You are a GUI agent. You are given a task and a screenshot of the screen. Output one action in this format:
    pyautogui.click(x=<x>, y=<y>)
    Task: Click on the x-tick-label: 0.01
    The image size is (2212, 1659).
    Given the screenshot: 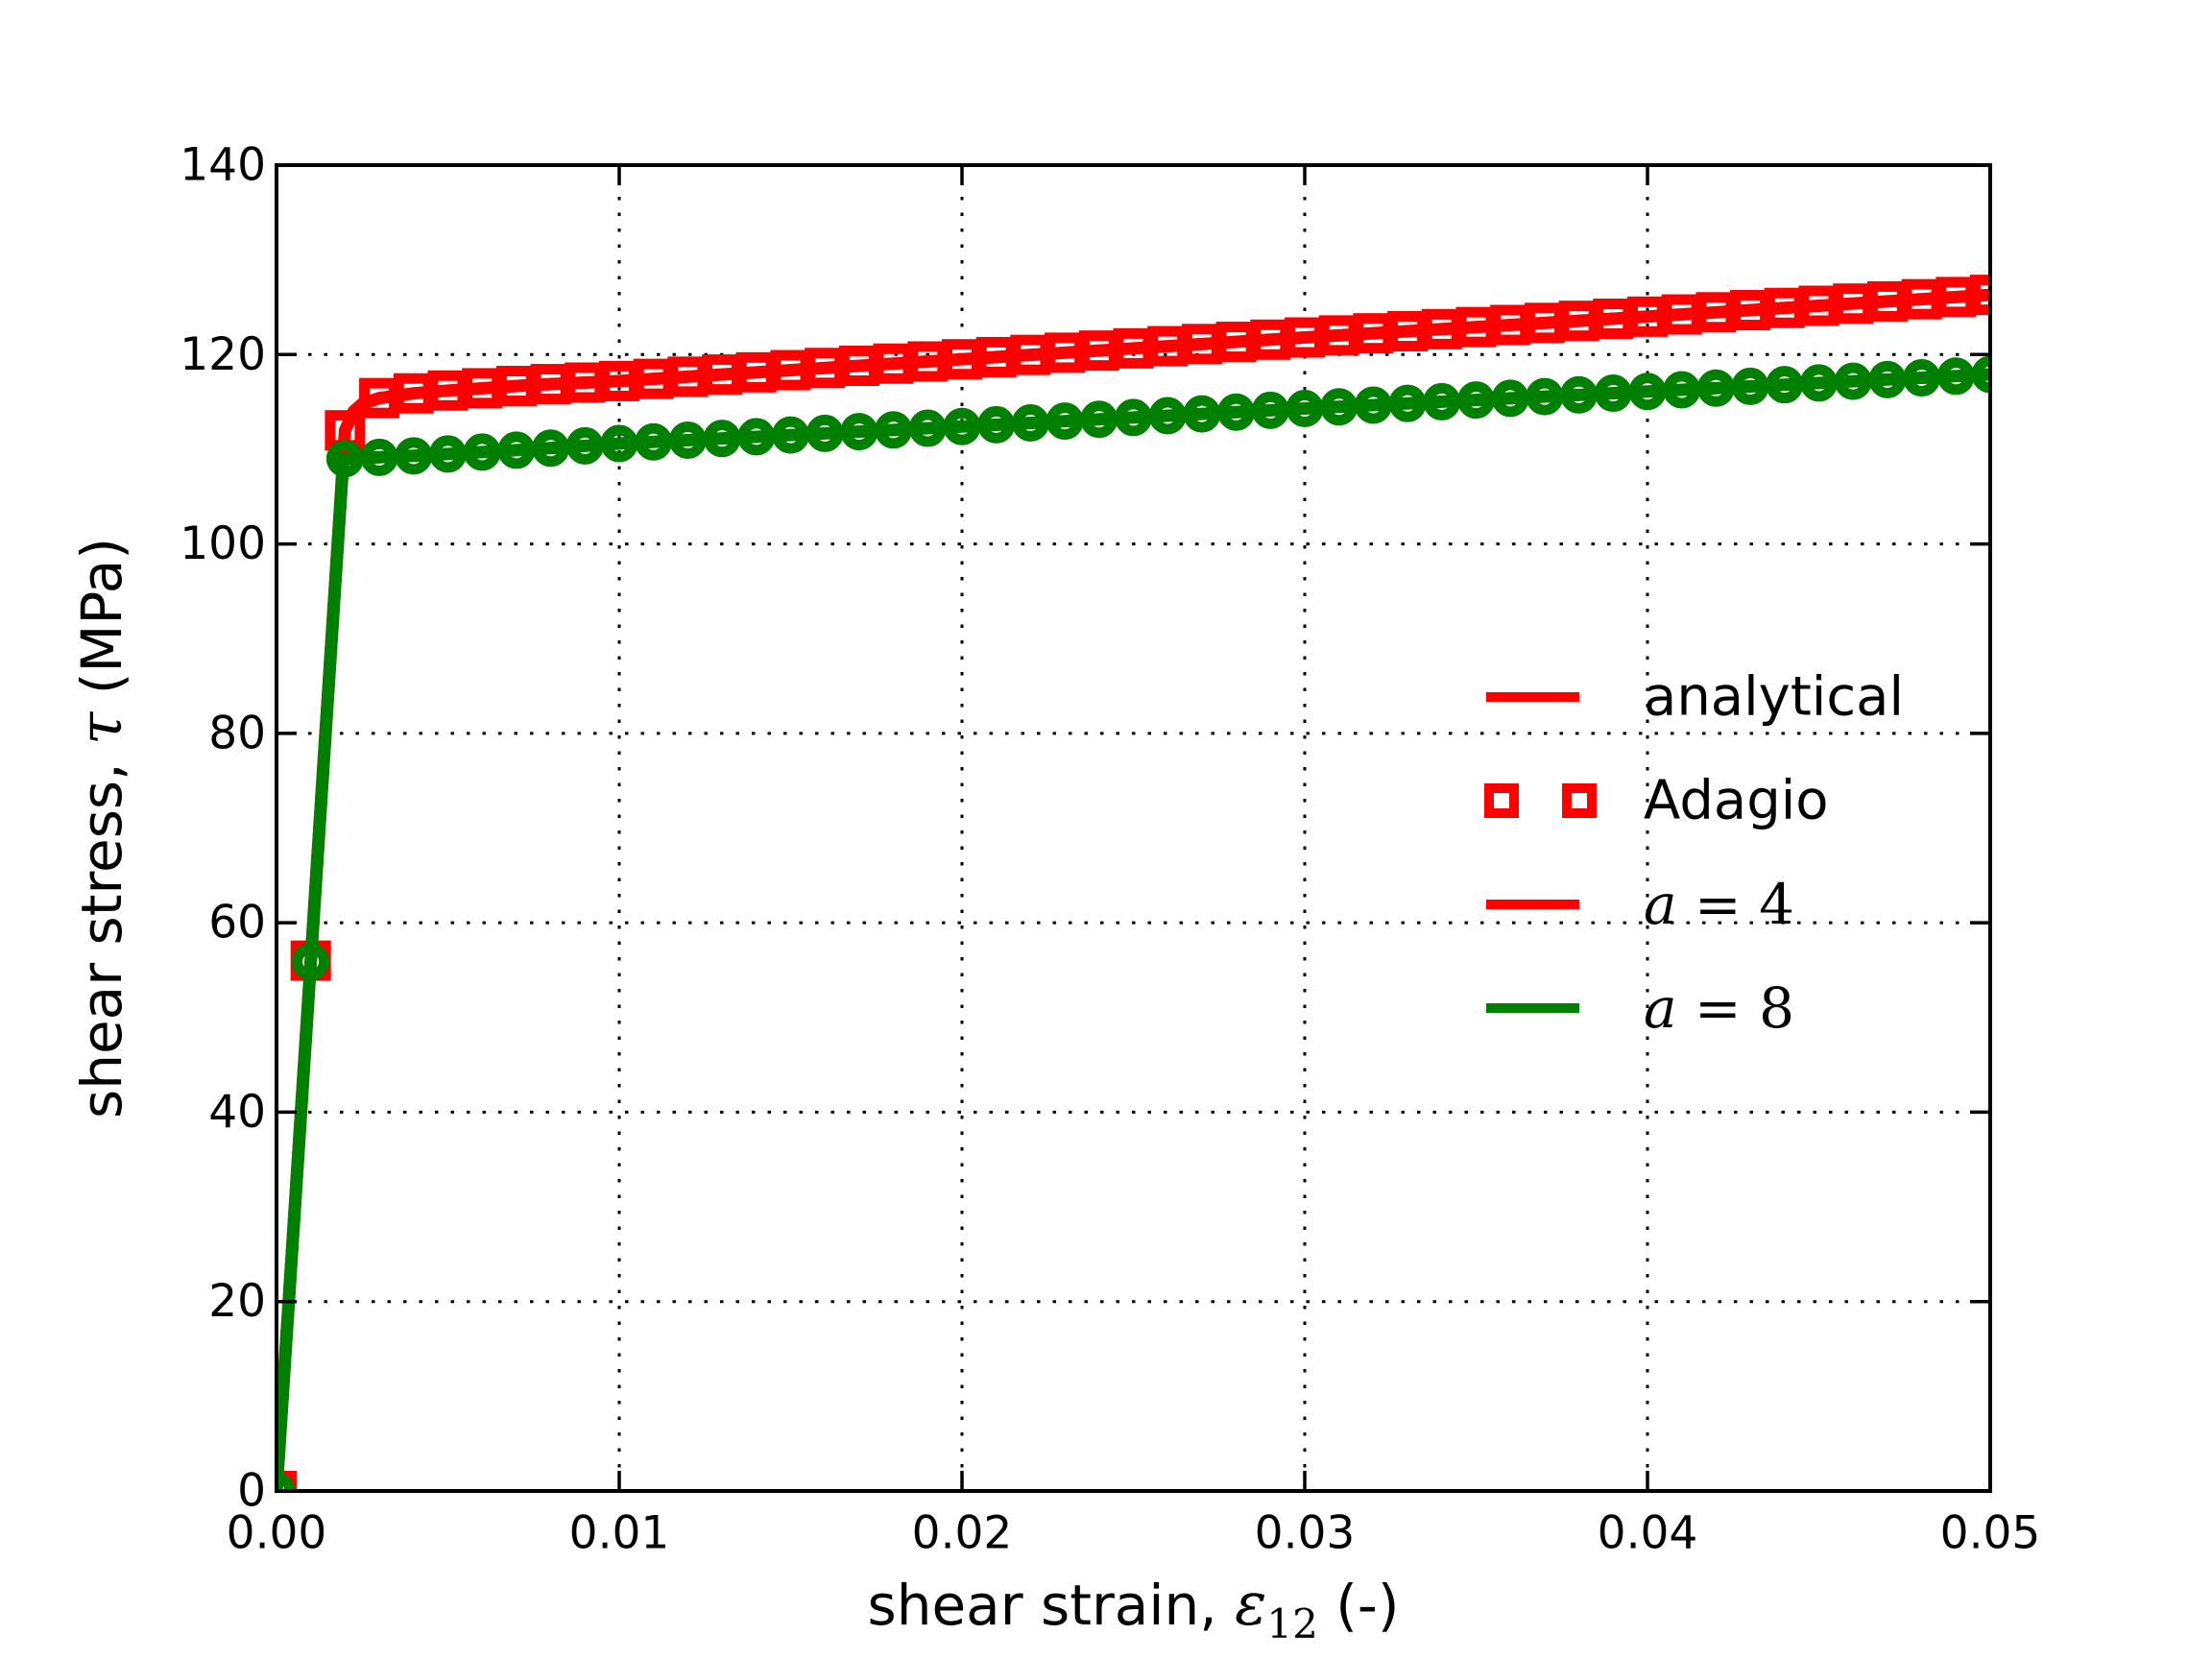 What is the action you would take?
    pyautogui.click(x=620, y=1532)
    